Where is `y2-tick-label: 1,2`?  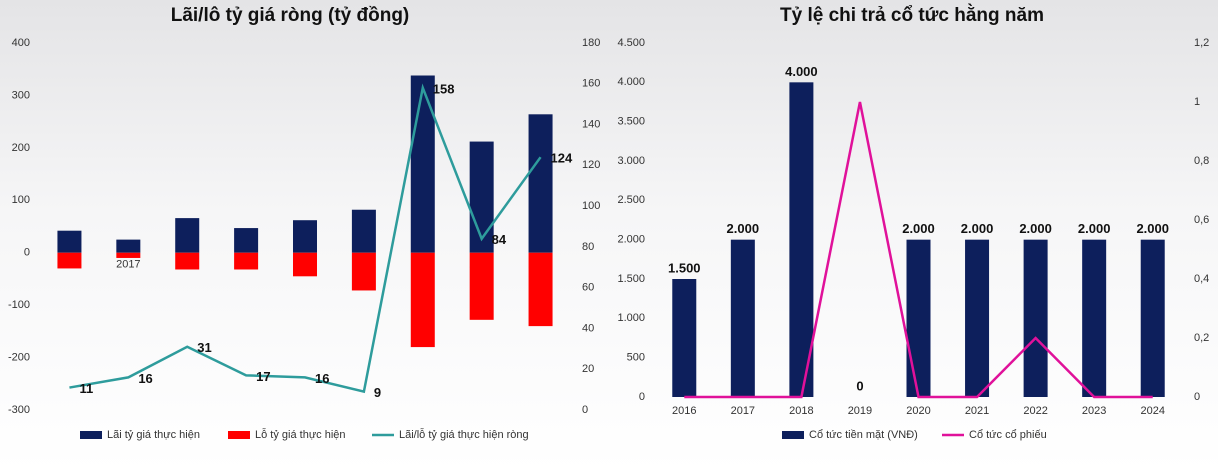 y2-tick-label: 1,2 is located at coordinates (1201, 43).